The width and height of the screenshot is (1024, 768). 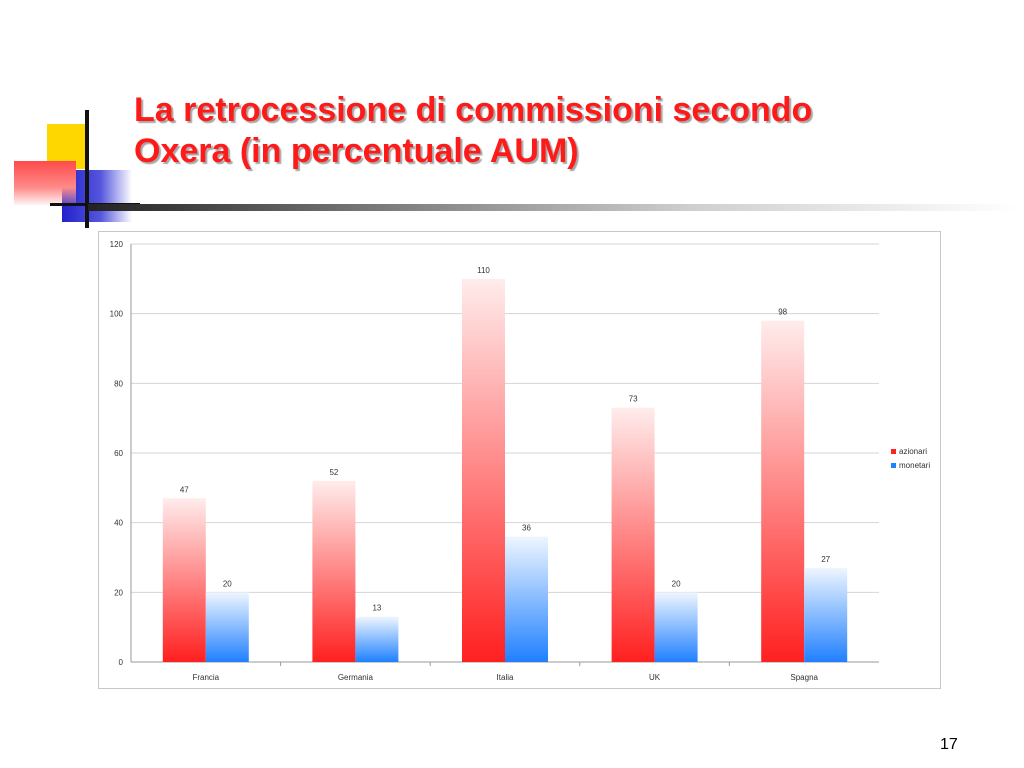 I want to click on y-tick-label: 60, so click(x=118, y=453).